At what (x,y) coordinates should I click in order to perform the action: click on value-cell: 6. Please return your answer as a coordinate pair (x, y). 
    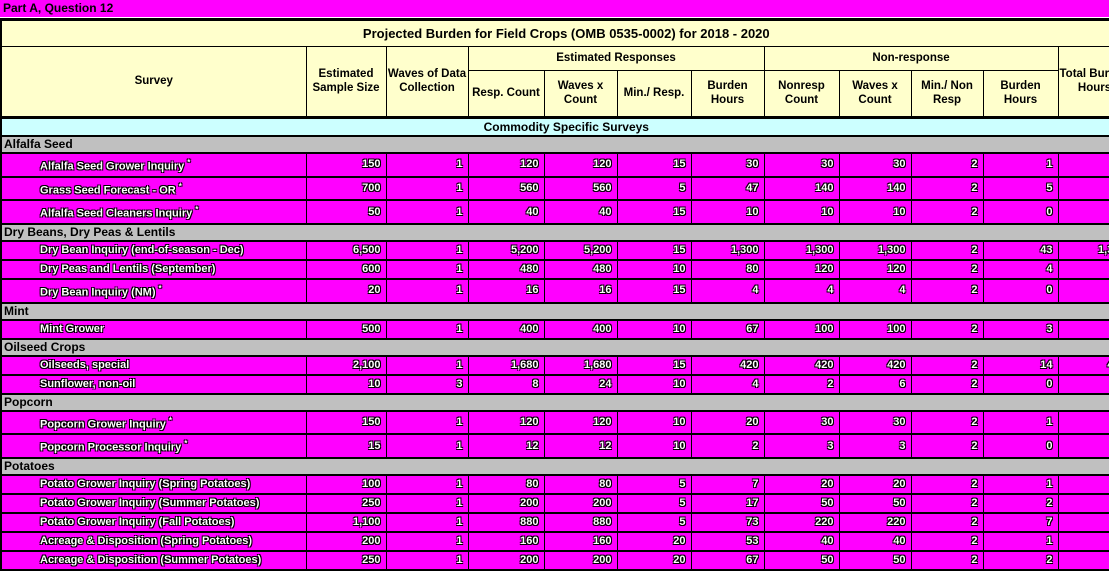
    Looking at the image, I should click on (875, 384).